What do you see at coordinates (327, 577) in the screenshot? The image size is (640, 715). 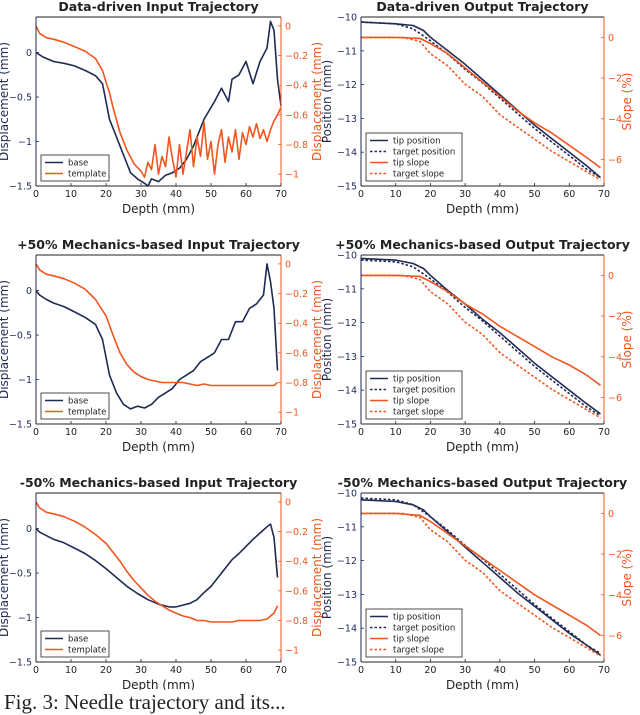 I see `y-axis-label: Position (mm)` at bounding box center [327, 577].